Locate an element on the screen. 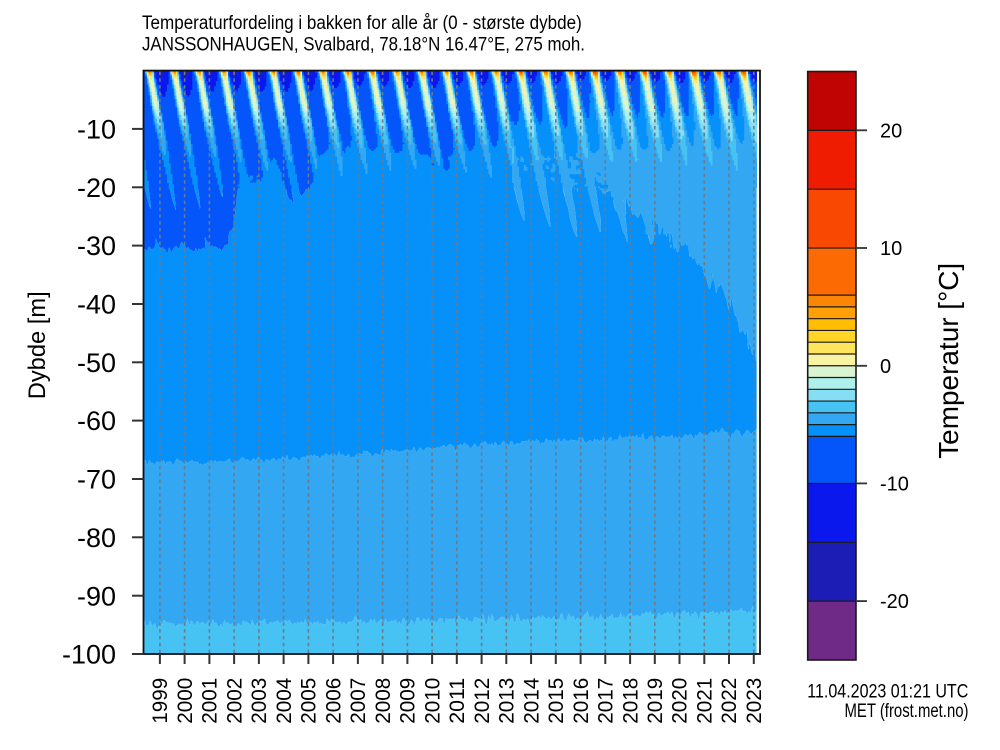 This screenshot has width=1000, height=750. svg-text: 1999 is located at coordinates (160, 701).